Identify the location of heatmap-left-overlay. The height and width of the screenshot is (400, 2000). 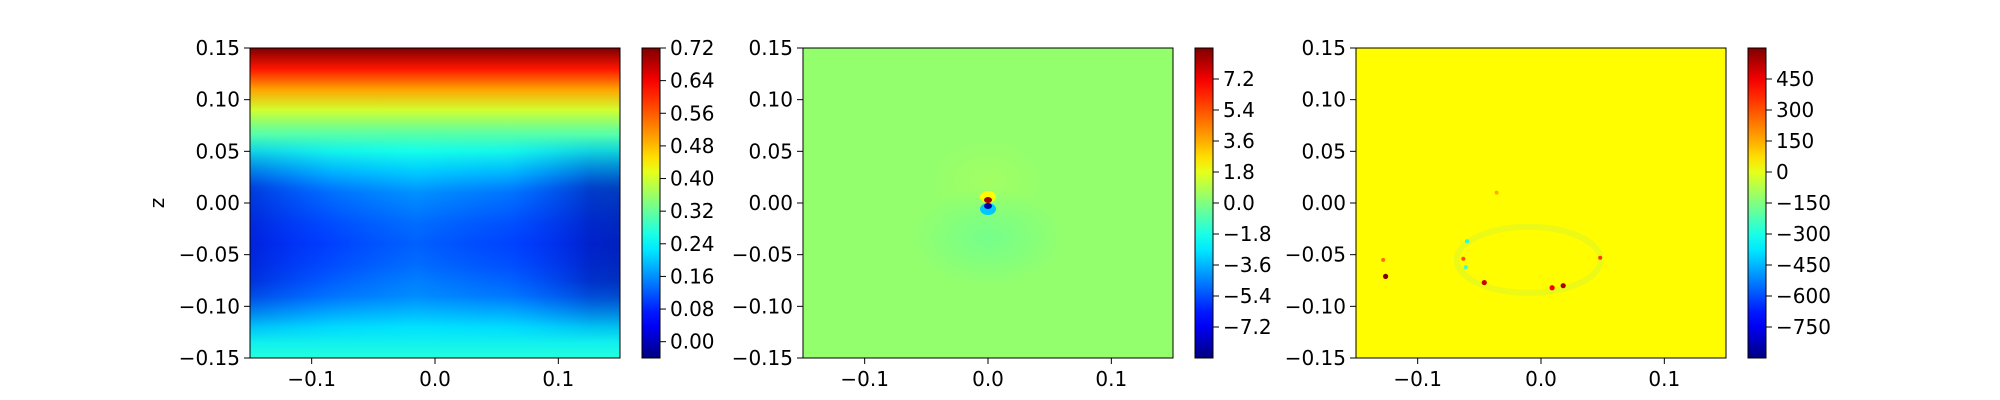
(435, 203).